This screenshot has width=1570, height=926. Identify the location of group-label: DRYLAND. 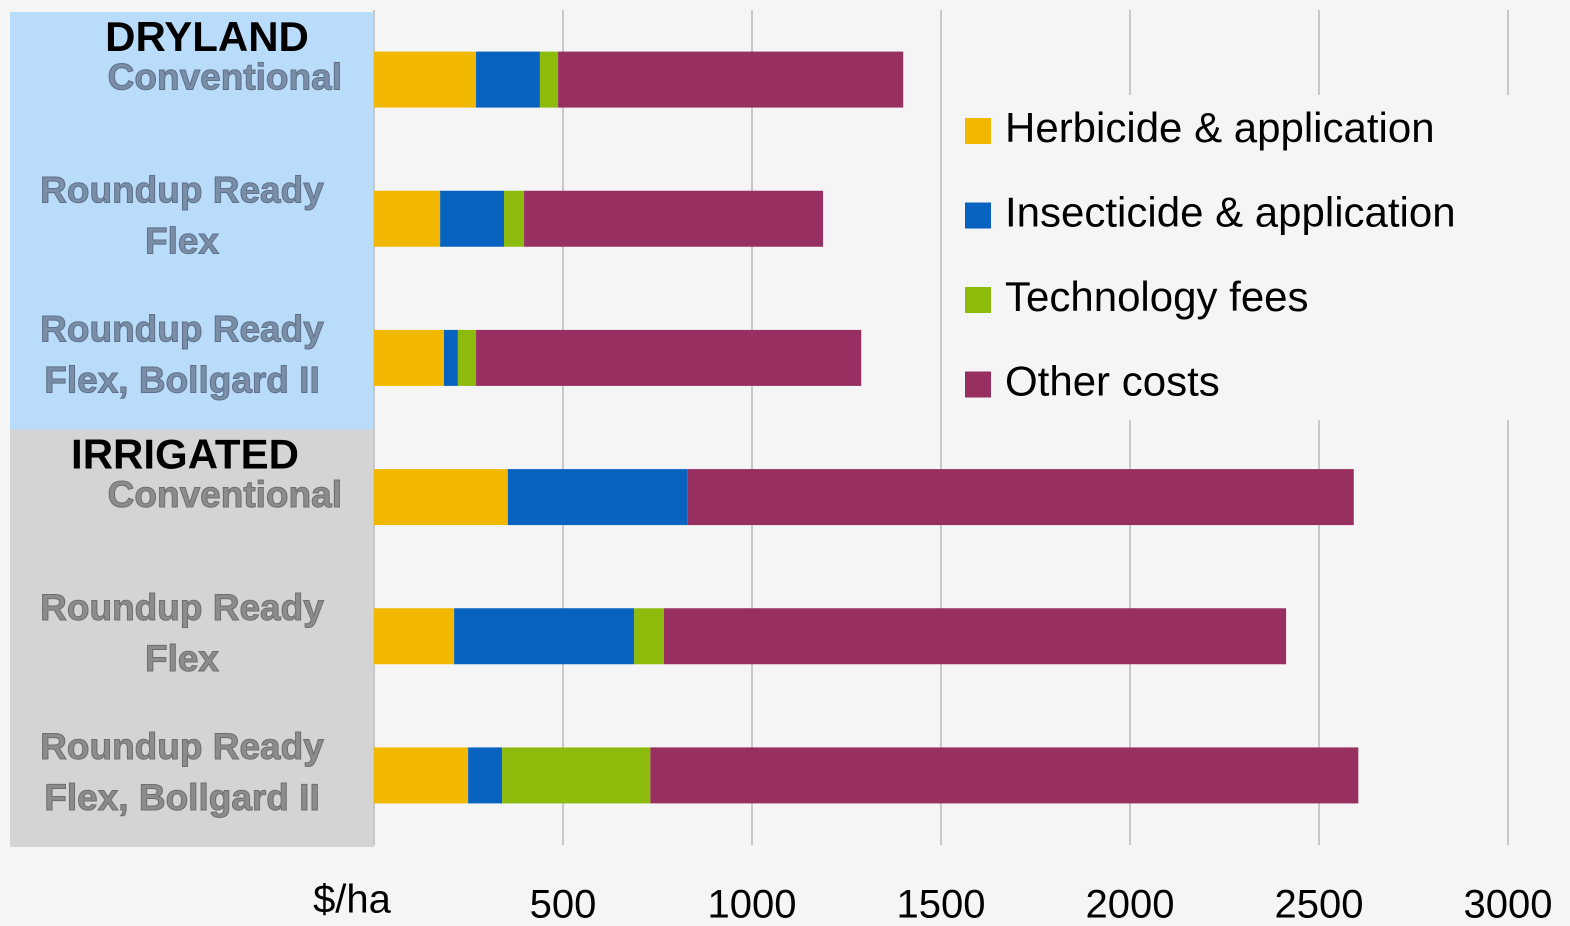
(207, 36).